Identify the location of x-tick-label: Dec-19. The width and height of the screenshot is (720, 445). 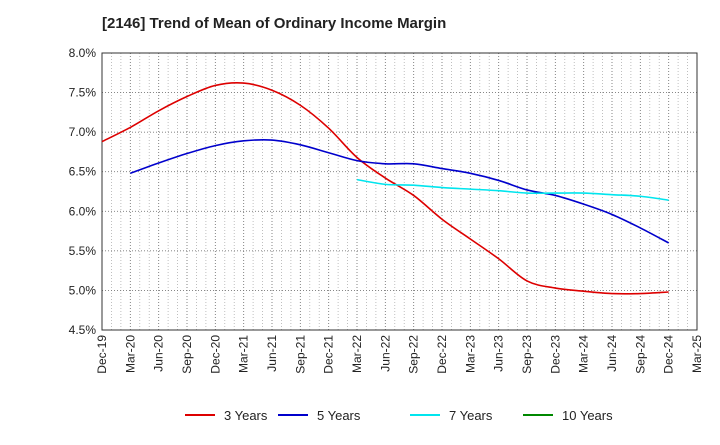
(102, 354).